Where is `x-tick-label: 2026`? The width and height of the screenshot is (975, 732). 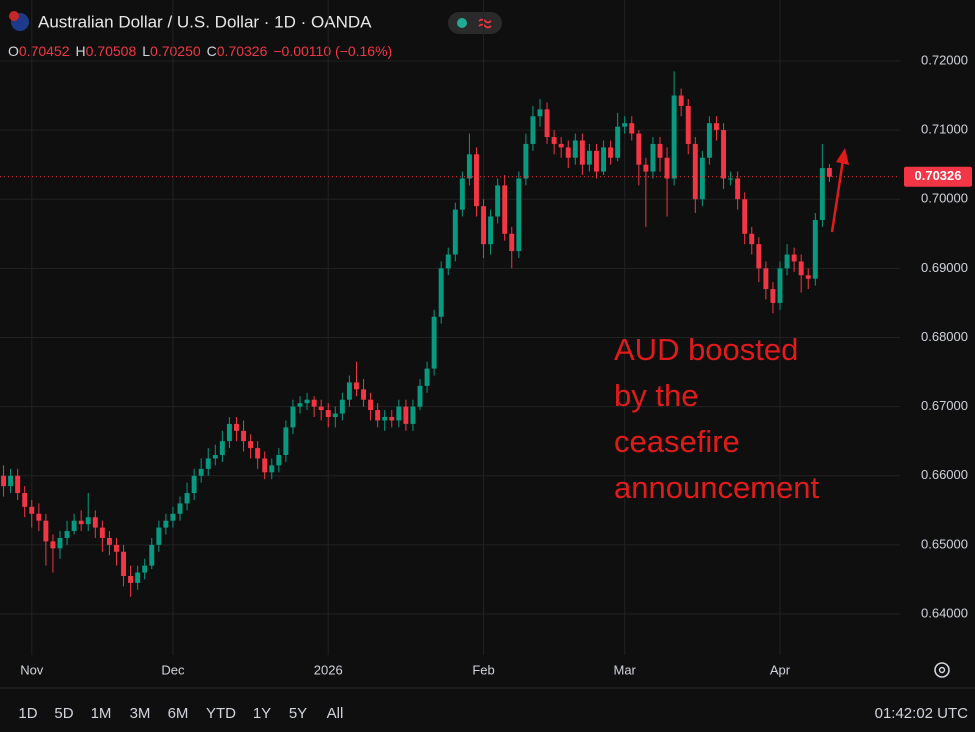 x-tick-label: 2026 is located at coordinates (328, 669).